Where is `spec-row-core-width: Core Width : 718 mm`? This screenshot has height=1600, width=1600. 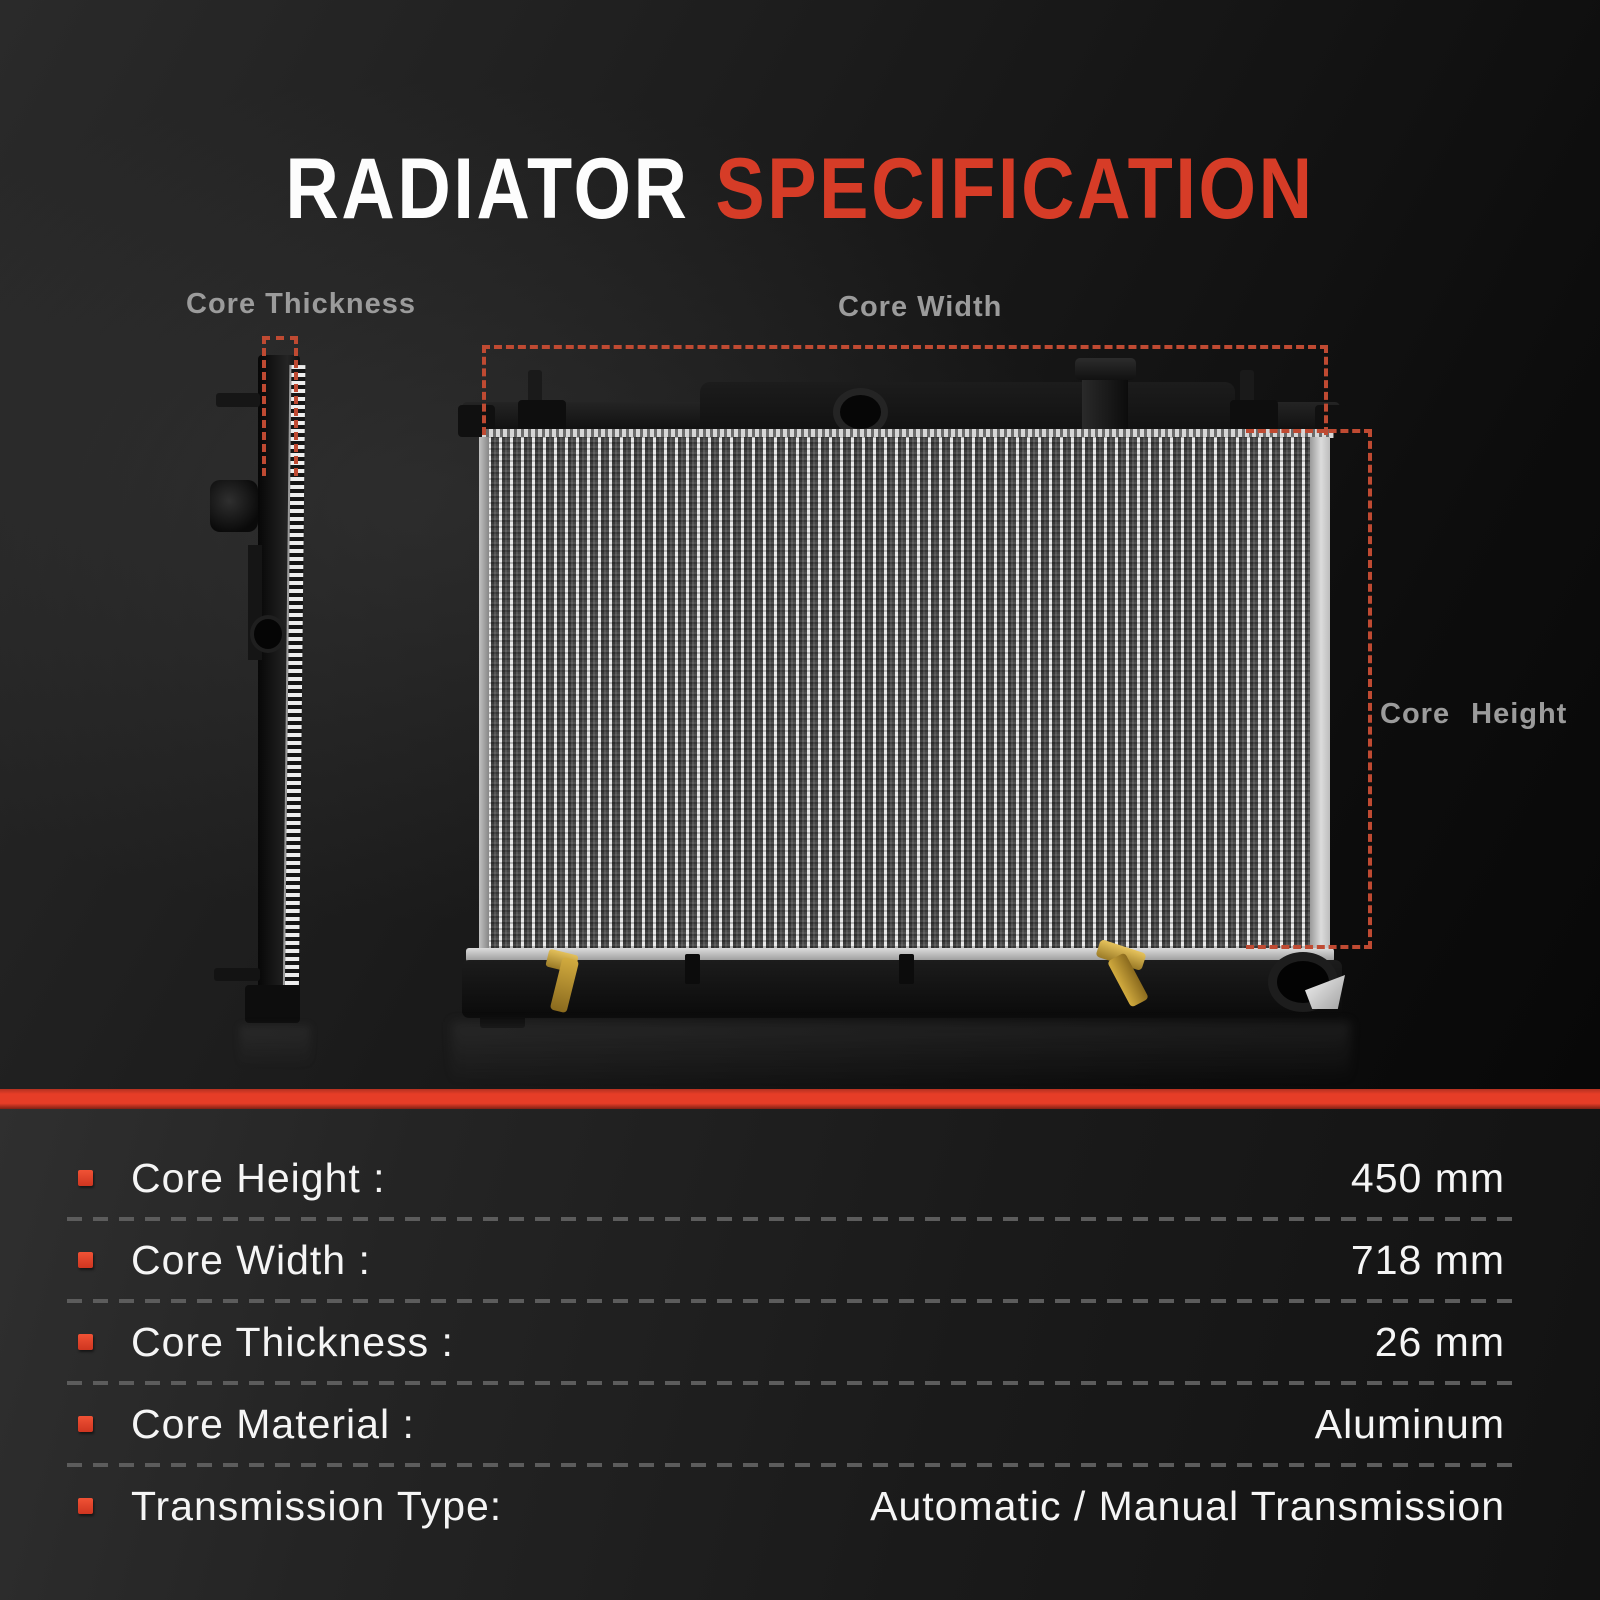 spec-row-core-width: Core Width : 718 mm is located at coordinates (800, 1260).